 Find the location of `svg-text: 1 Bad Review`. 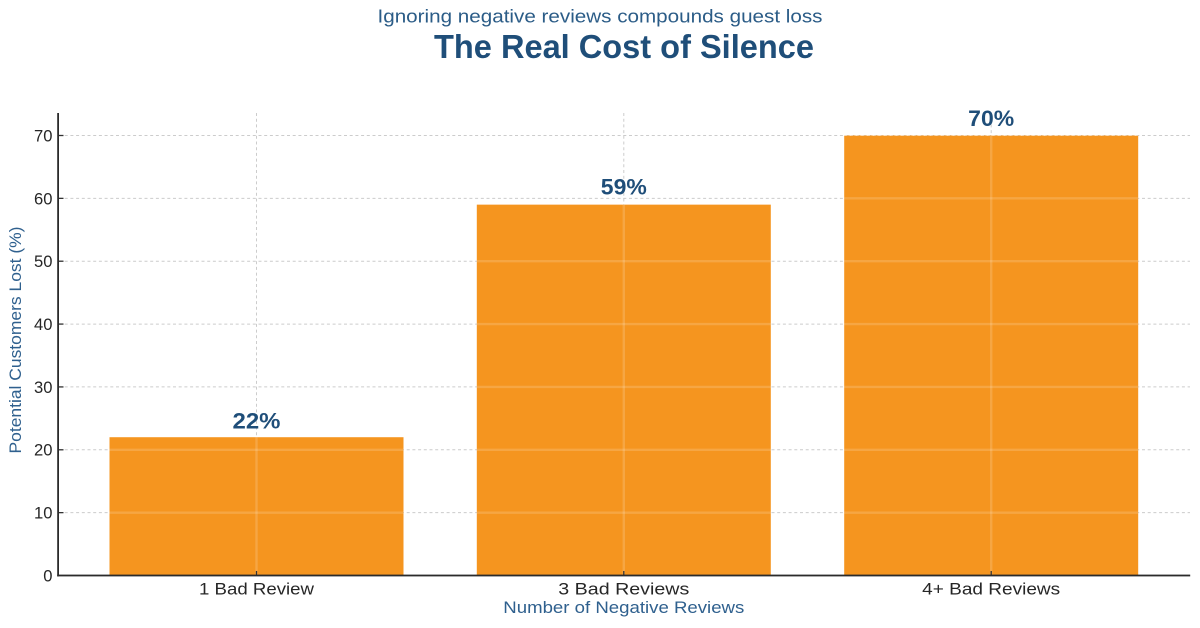

svg-text: 1 Bad Review is located at coordinates (257, 589).